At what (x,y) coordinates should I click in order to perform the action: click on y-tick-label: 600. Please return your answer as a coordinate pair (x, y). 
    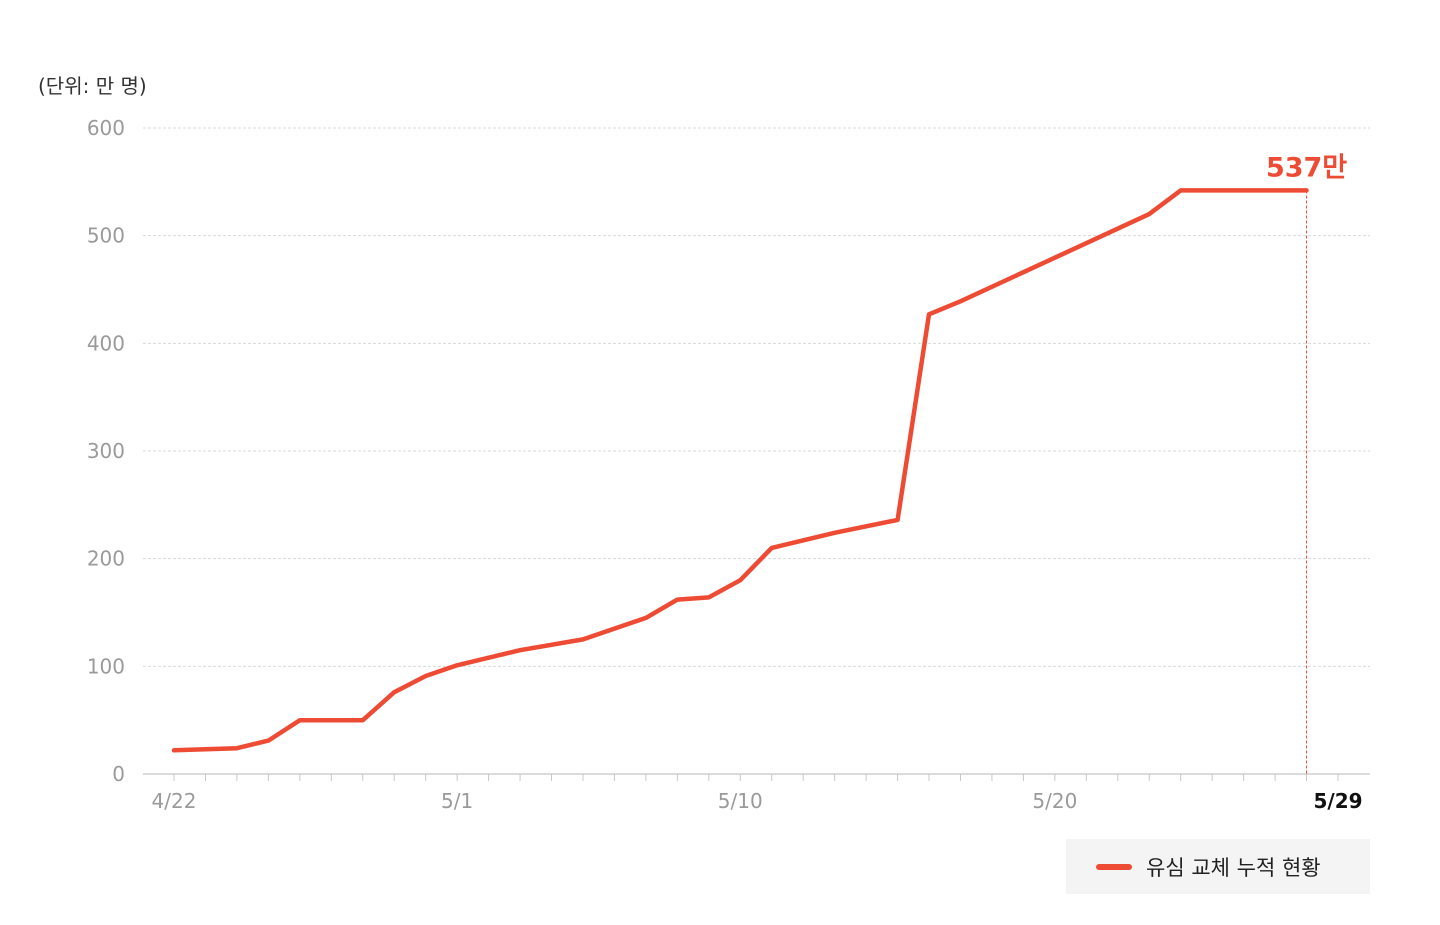
    Looking at the image, I should click on (106, 128).